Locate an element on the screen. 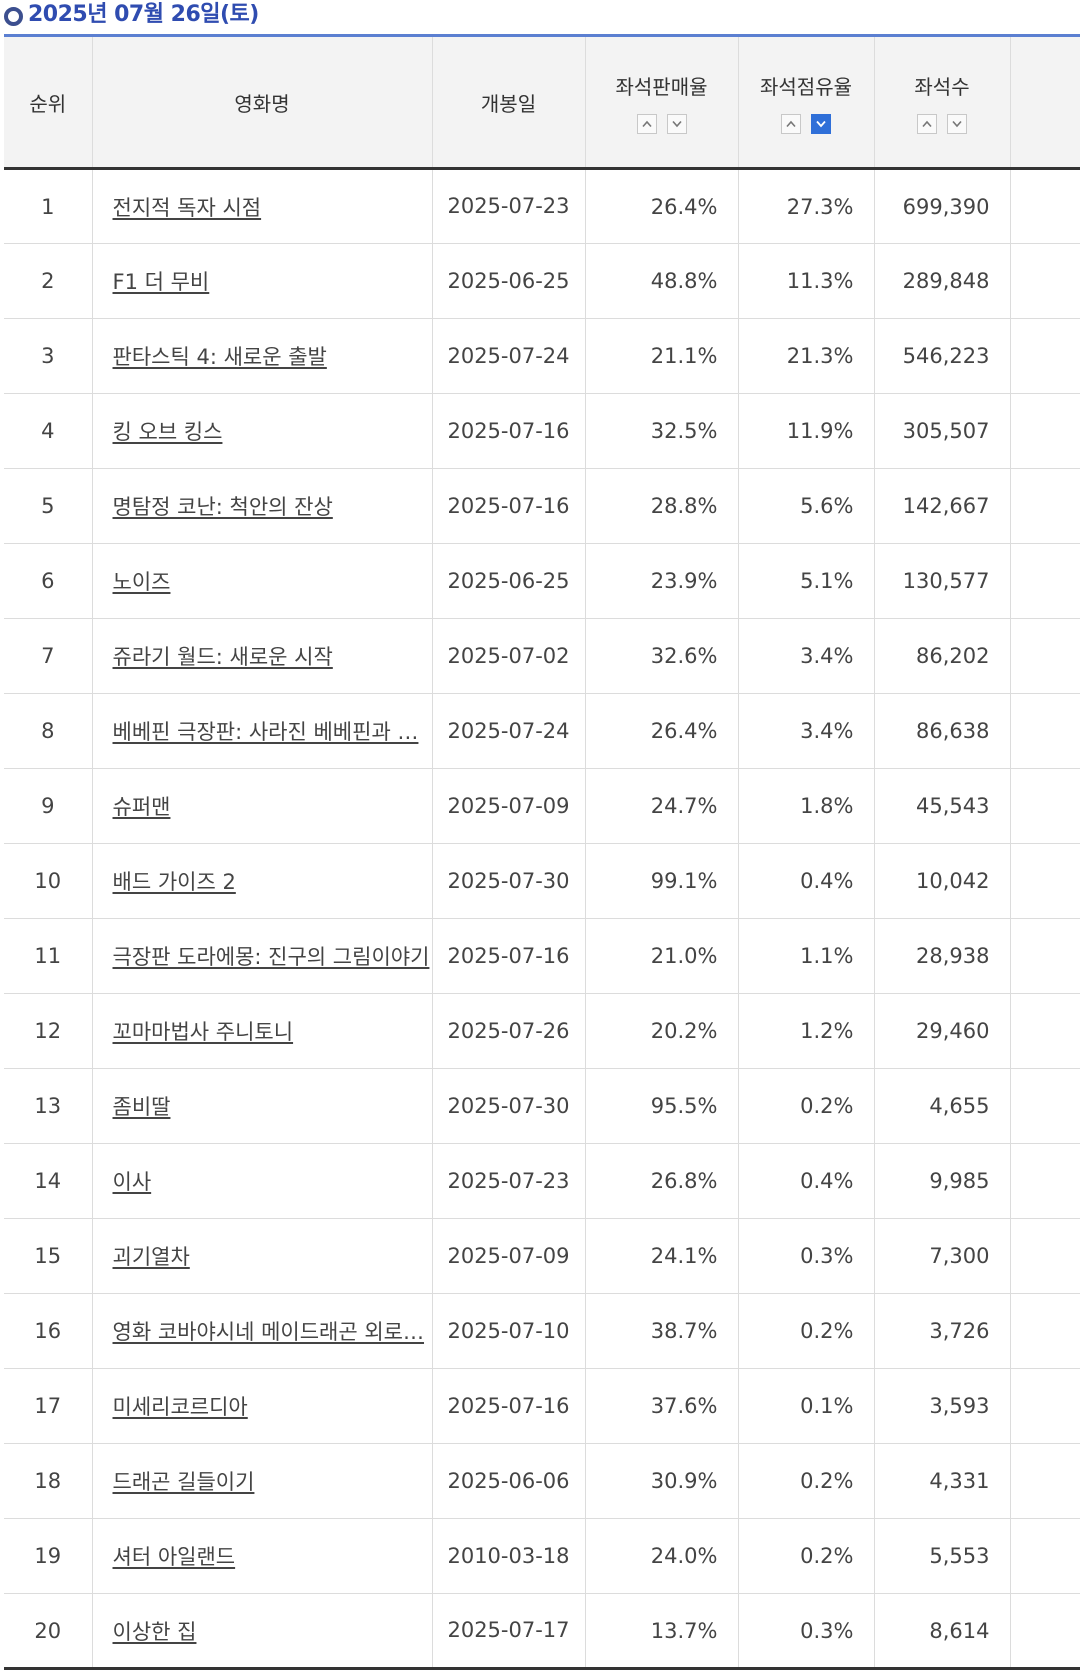  open-date-cell: 2025-07-02 is located at coordinates (509, 656).